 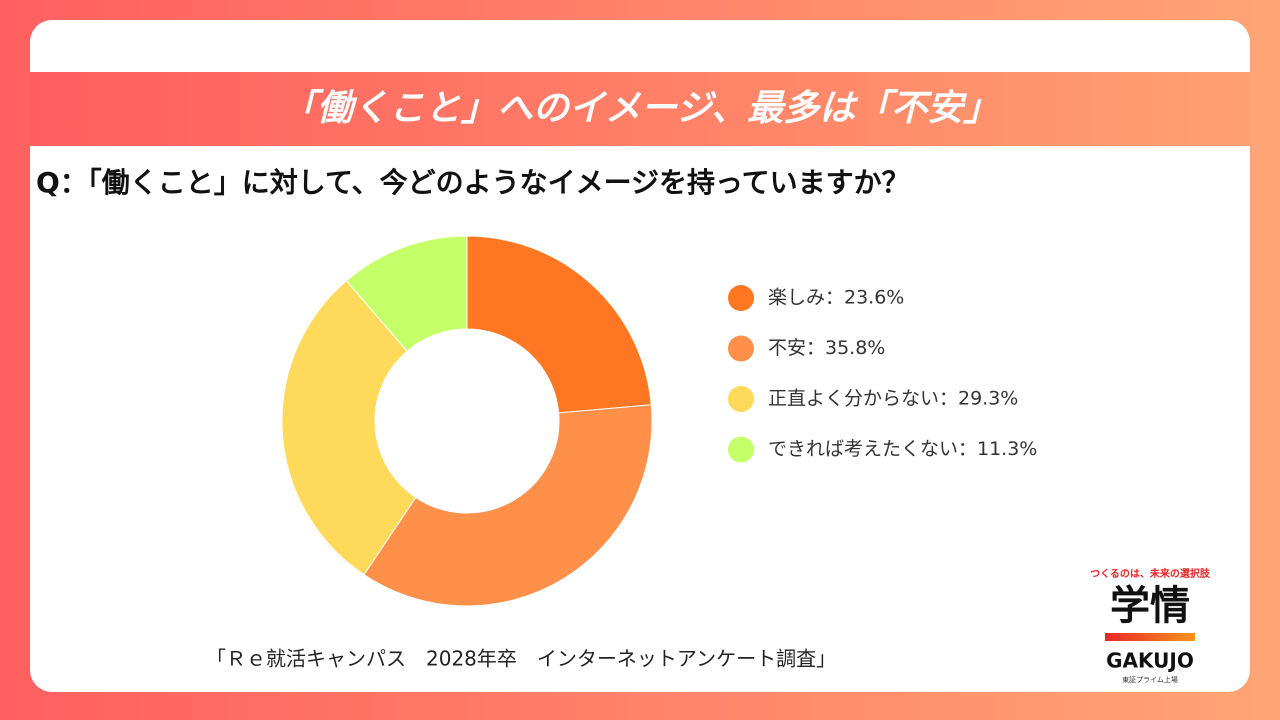 What do you see at coordinates (1150, 637) in the screenshot?
I see `logo-bar` at bounding box center [1150, 637].